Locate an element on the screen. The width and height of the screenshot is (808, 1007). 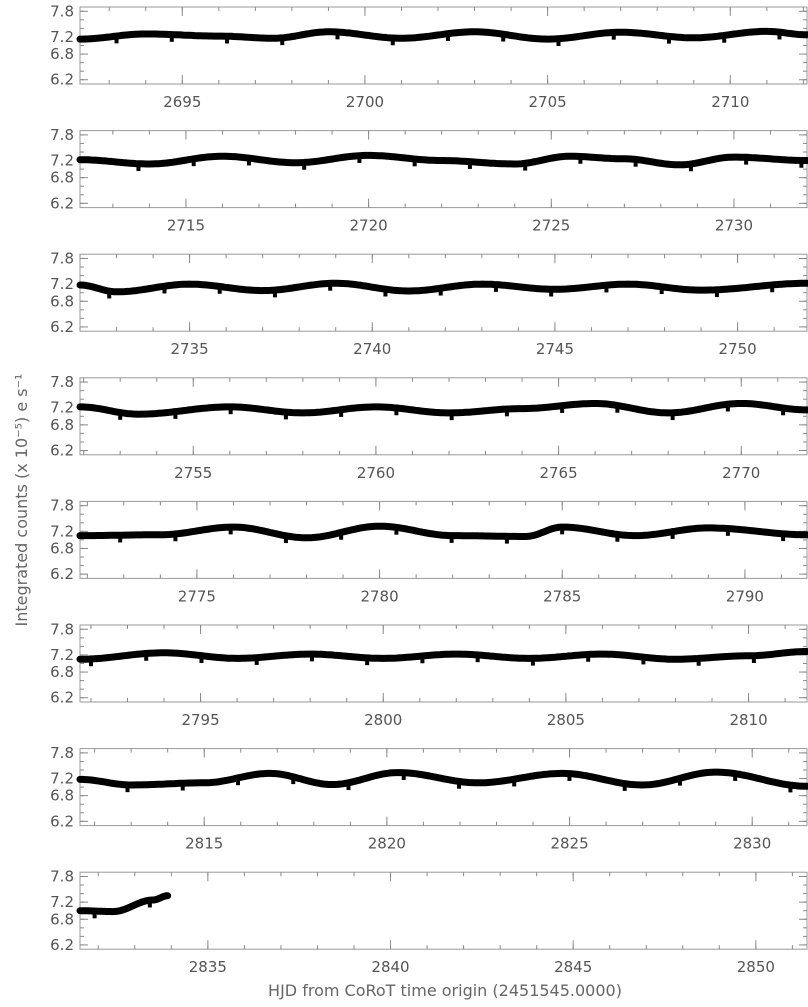
x-tick-label: 2695 is located at coordinates (182, 102).